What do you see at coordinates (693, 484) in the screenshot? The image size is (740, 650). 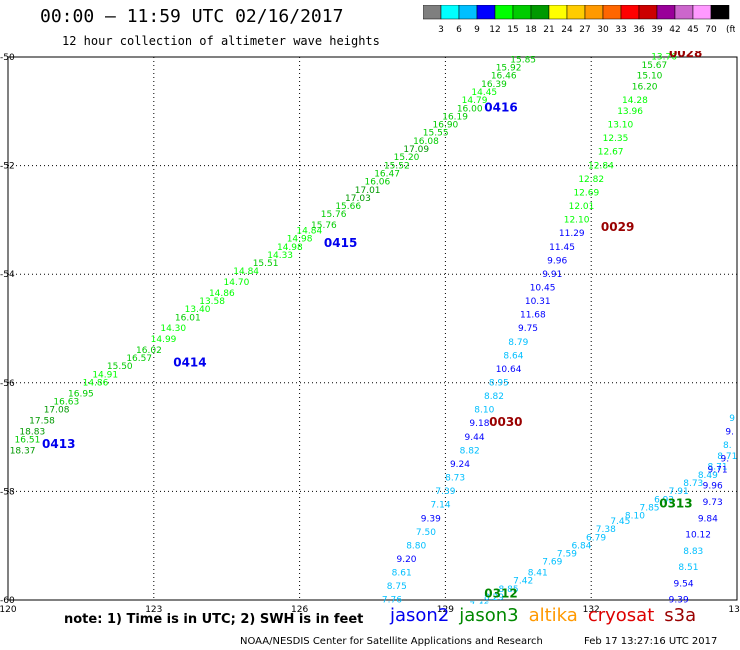 I see `wave-height-label: 8.73` at bounding box center [693, 484].